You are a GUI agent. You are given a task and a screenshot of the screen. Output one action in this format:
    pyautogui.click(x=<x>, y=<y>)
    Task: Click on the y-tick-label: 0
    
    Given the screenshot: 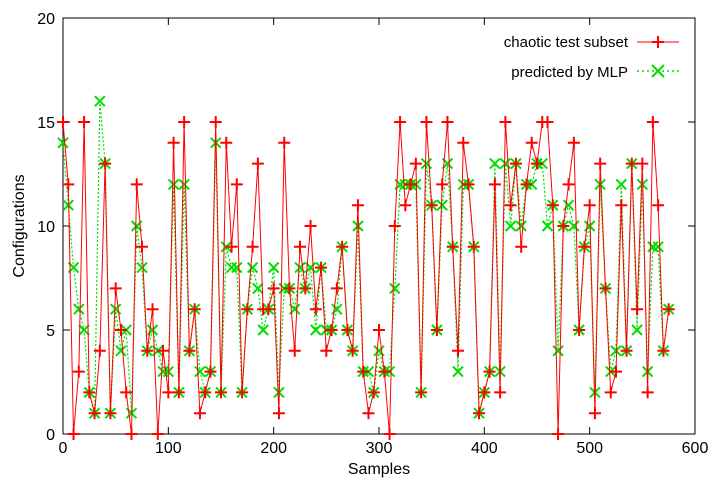 What is the action you would take?
    pyautogui.click(x=50, y=435)
    